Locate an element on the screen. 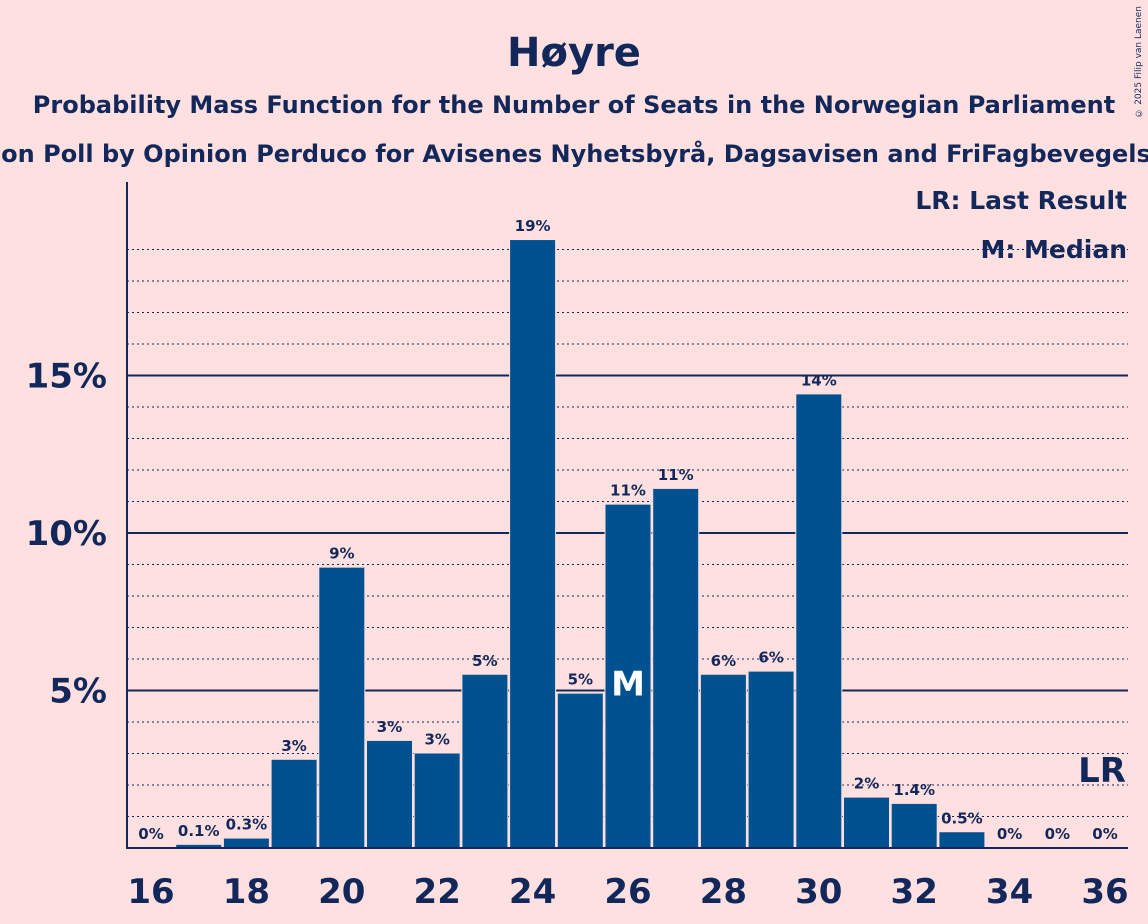 The image size is (1148, 924). x-tick-label: 20 is located at coordinates (341, 892).